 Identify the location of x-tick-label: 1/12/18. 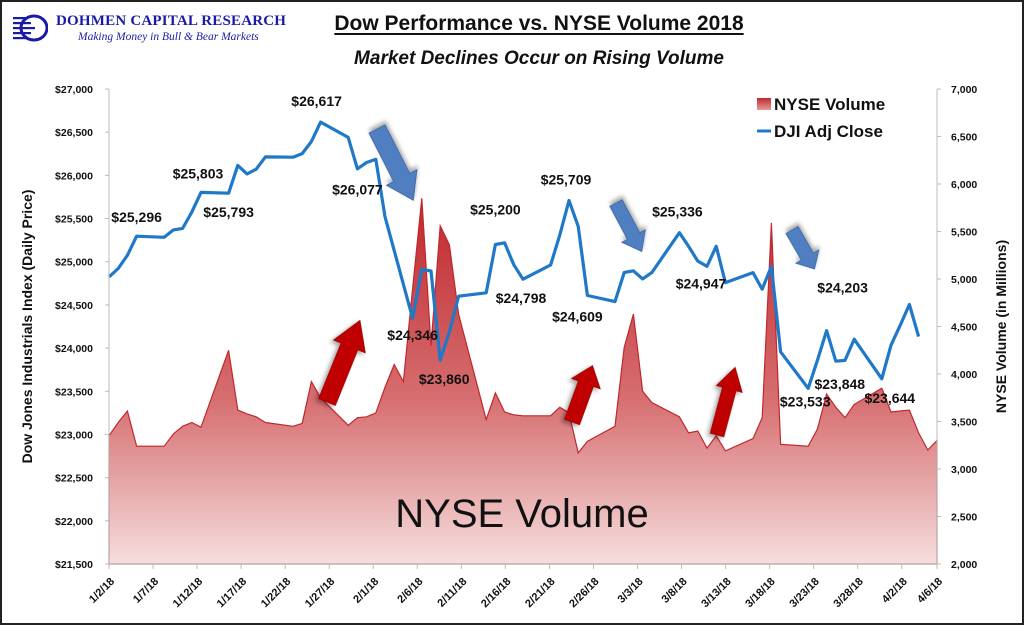
(188, 593).